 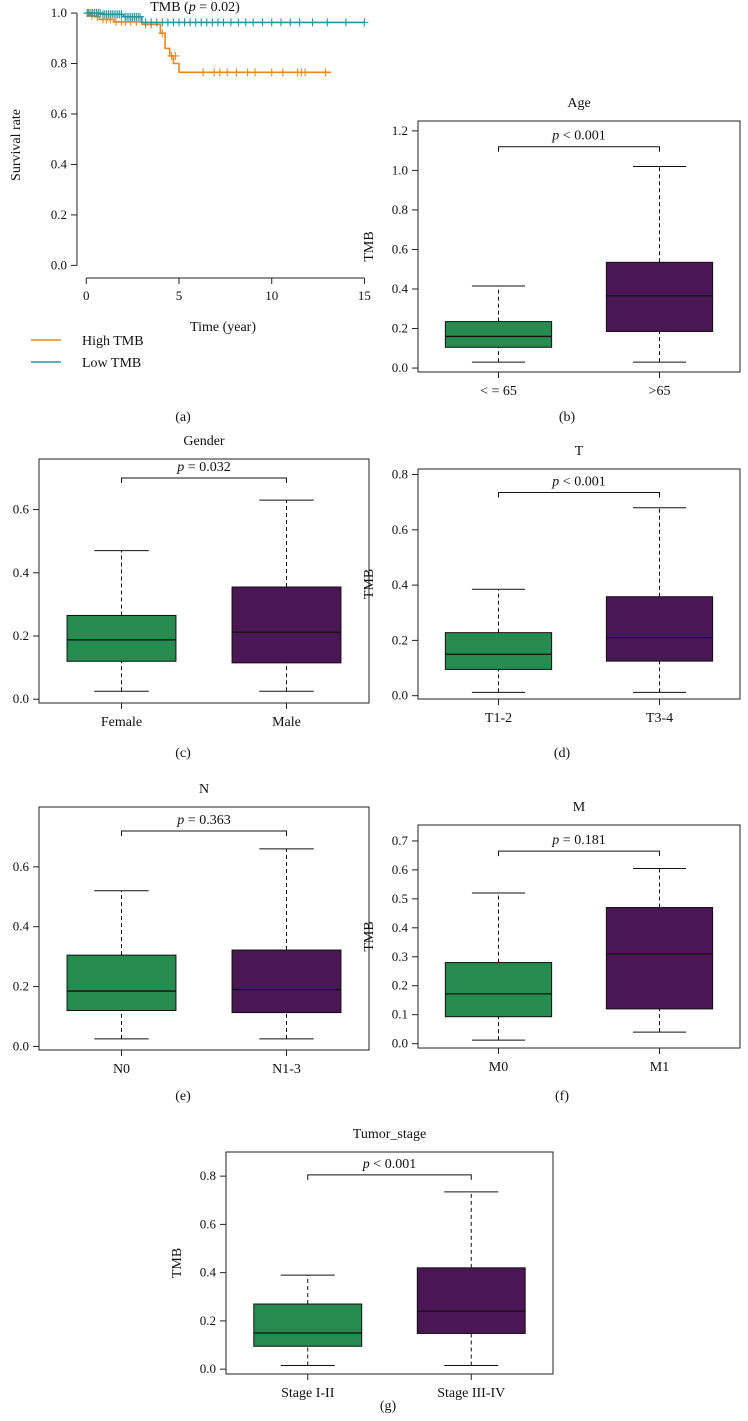 What do you see at coordinates (203, 820) in the screenshot?
I see `p-value-label: p = 0.363` at bounding box center [203, 820].